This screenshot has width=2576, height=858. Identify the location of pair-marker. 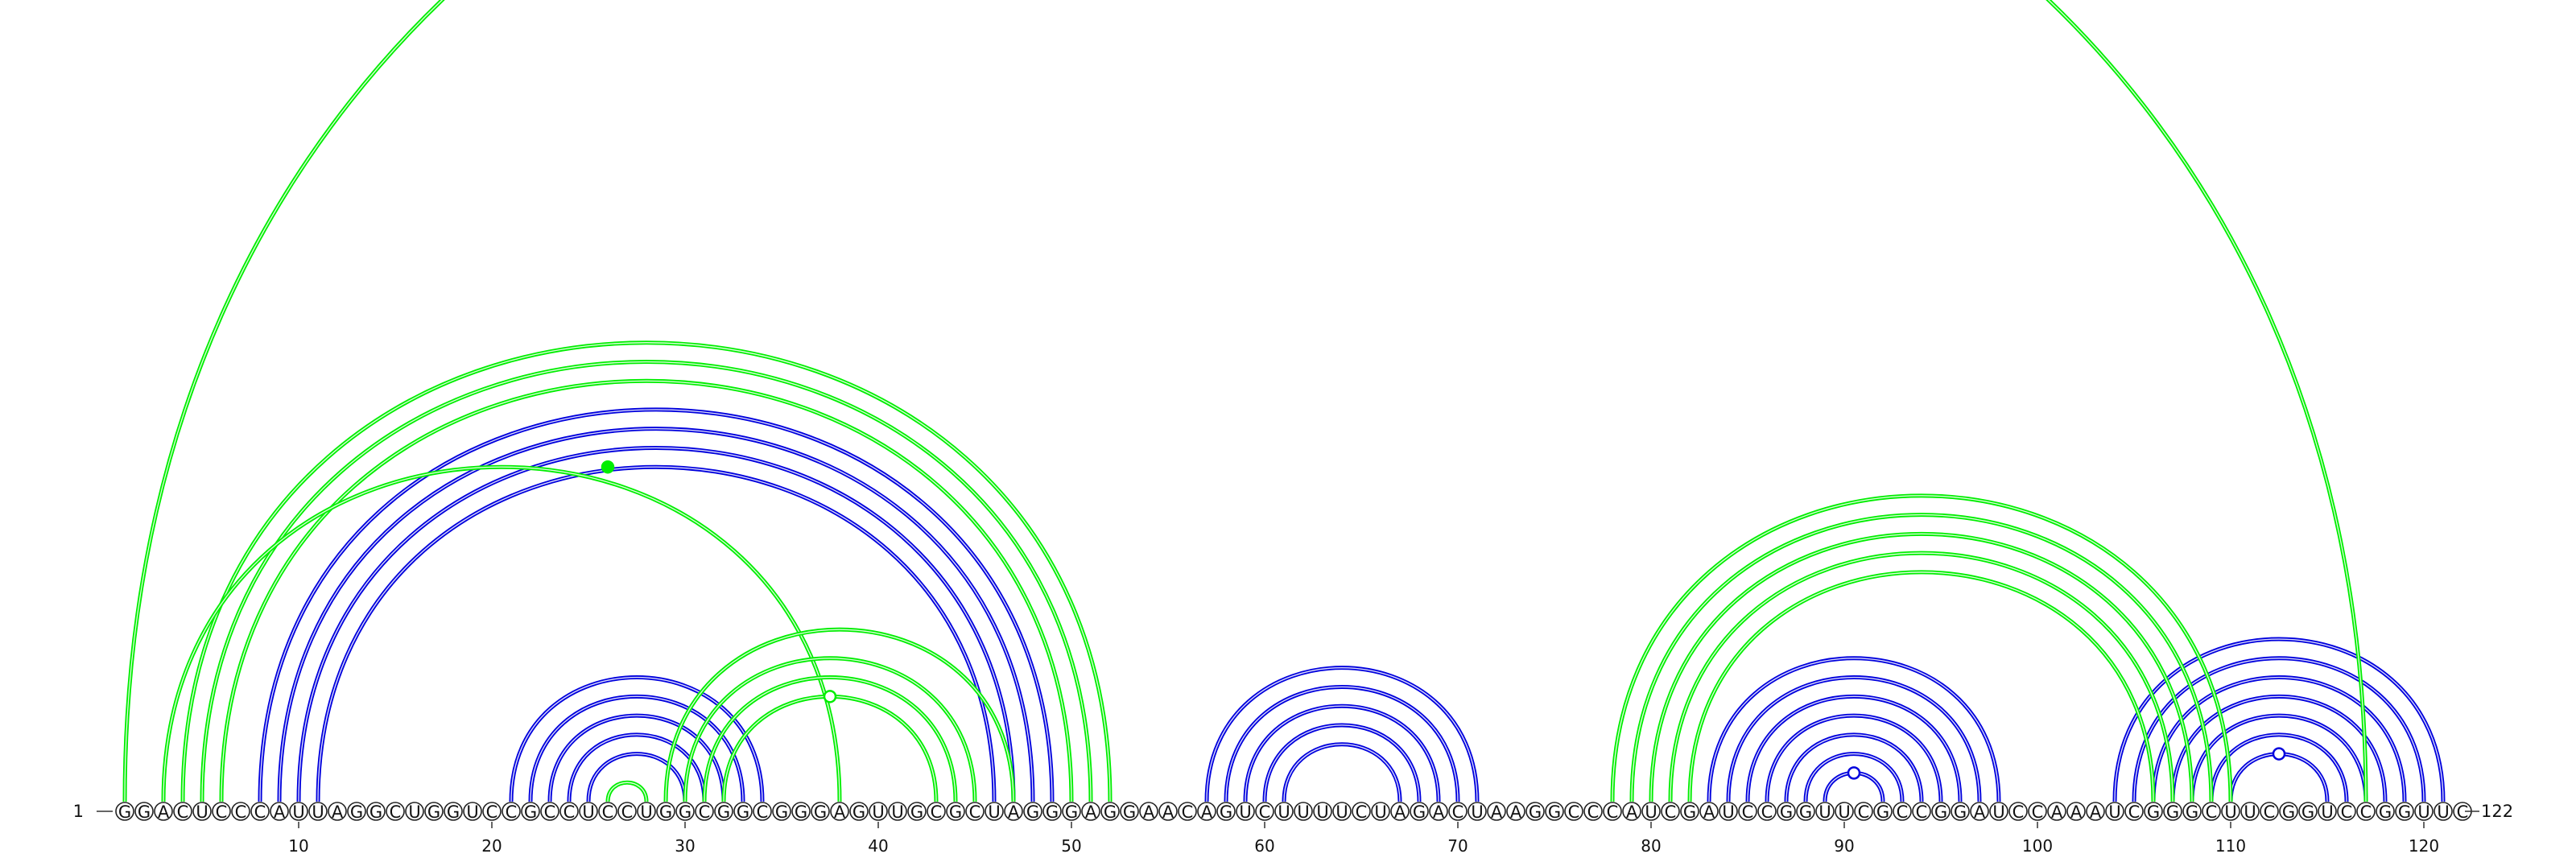
(2279, 754).